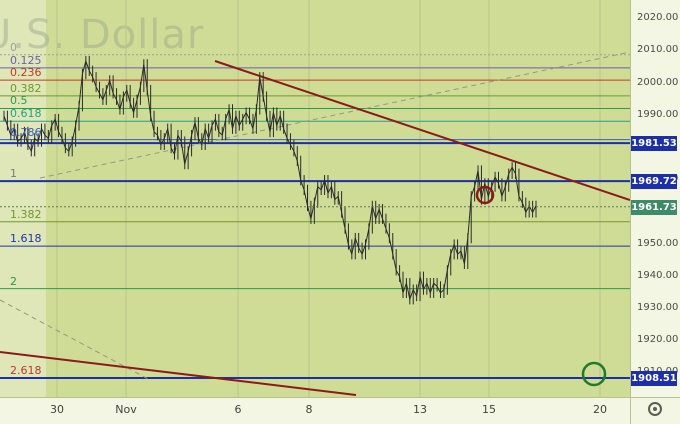 This screenshot has width=680, height=424. I want to click on fib-level-label: 0.382, so click(26, 88).